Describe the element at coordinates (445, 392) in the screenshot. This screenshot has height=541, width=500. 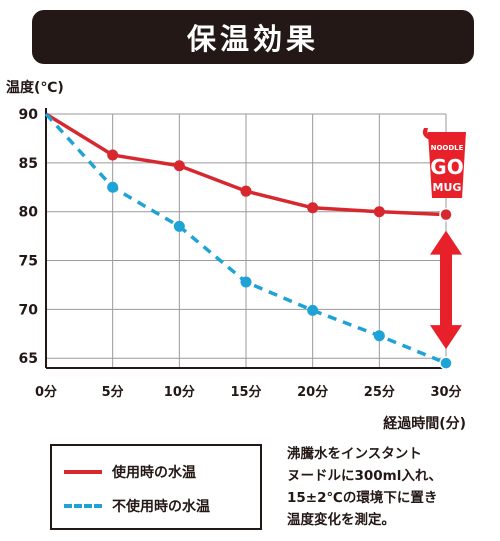
I see `x-tick-label: 30分` at that location.